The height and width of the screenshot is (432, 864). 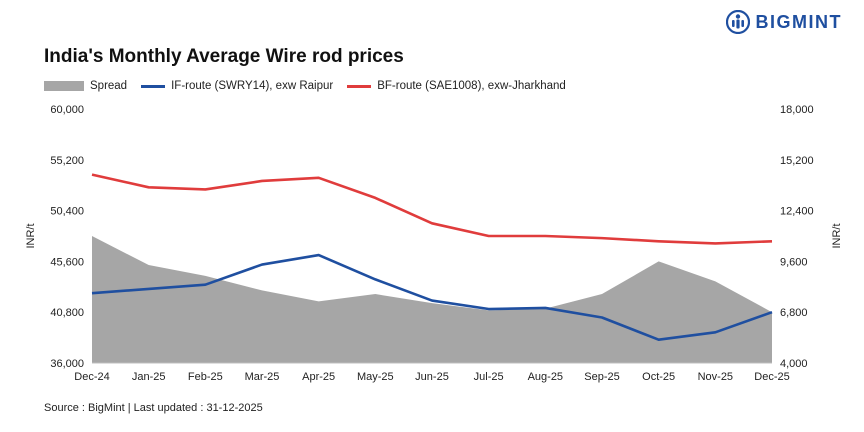 I want to click on legend-label-bf-route: BF-route (SAE1008), exw-Jharkhand, so click(x=471, y=86).